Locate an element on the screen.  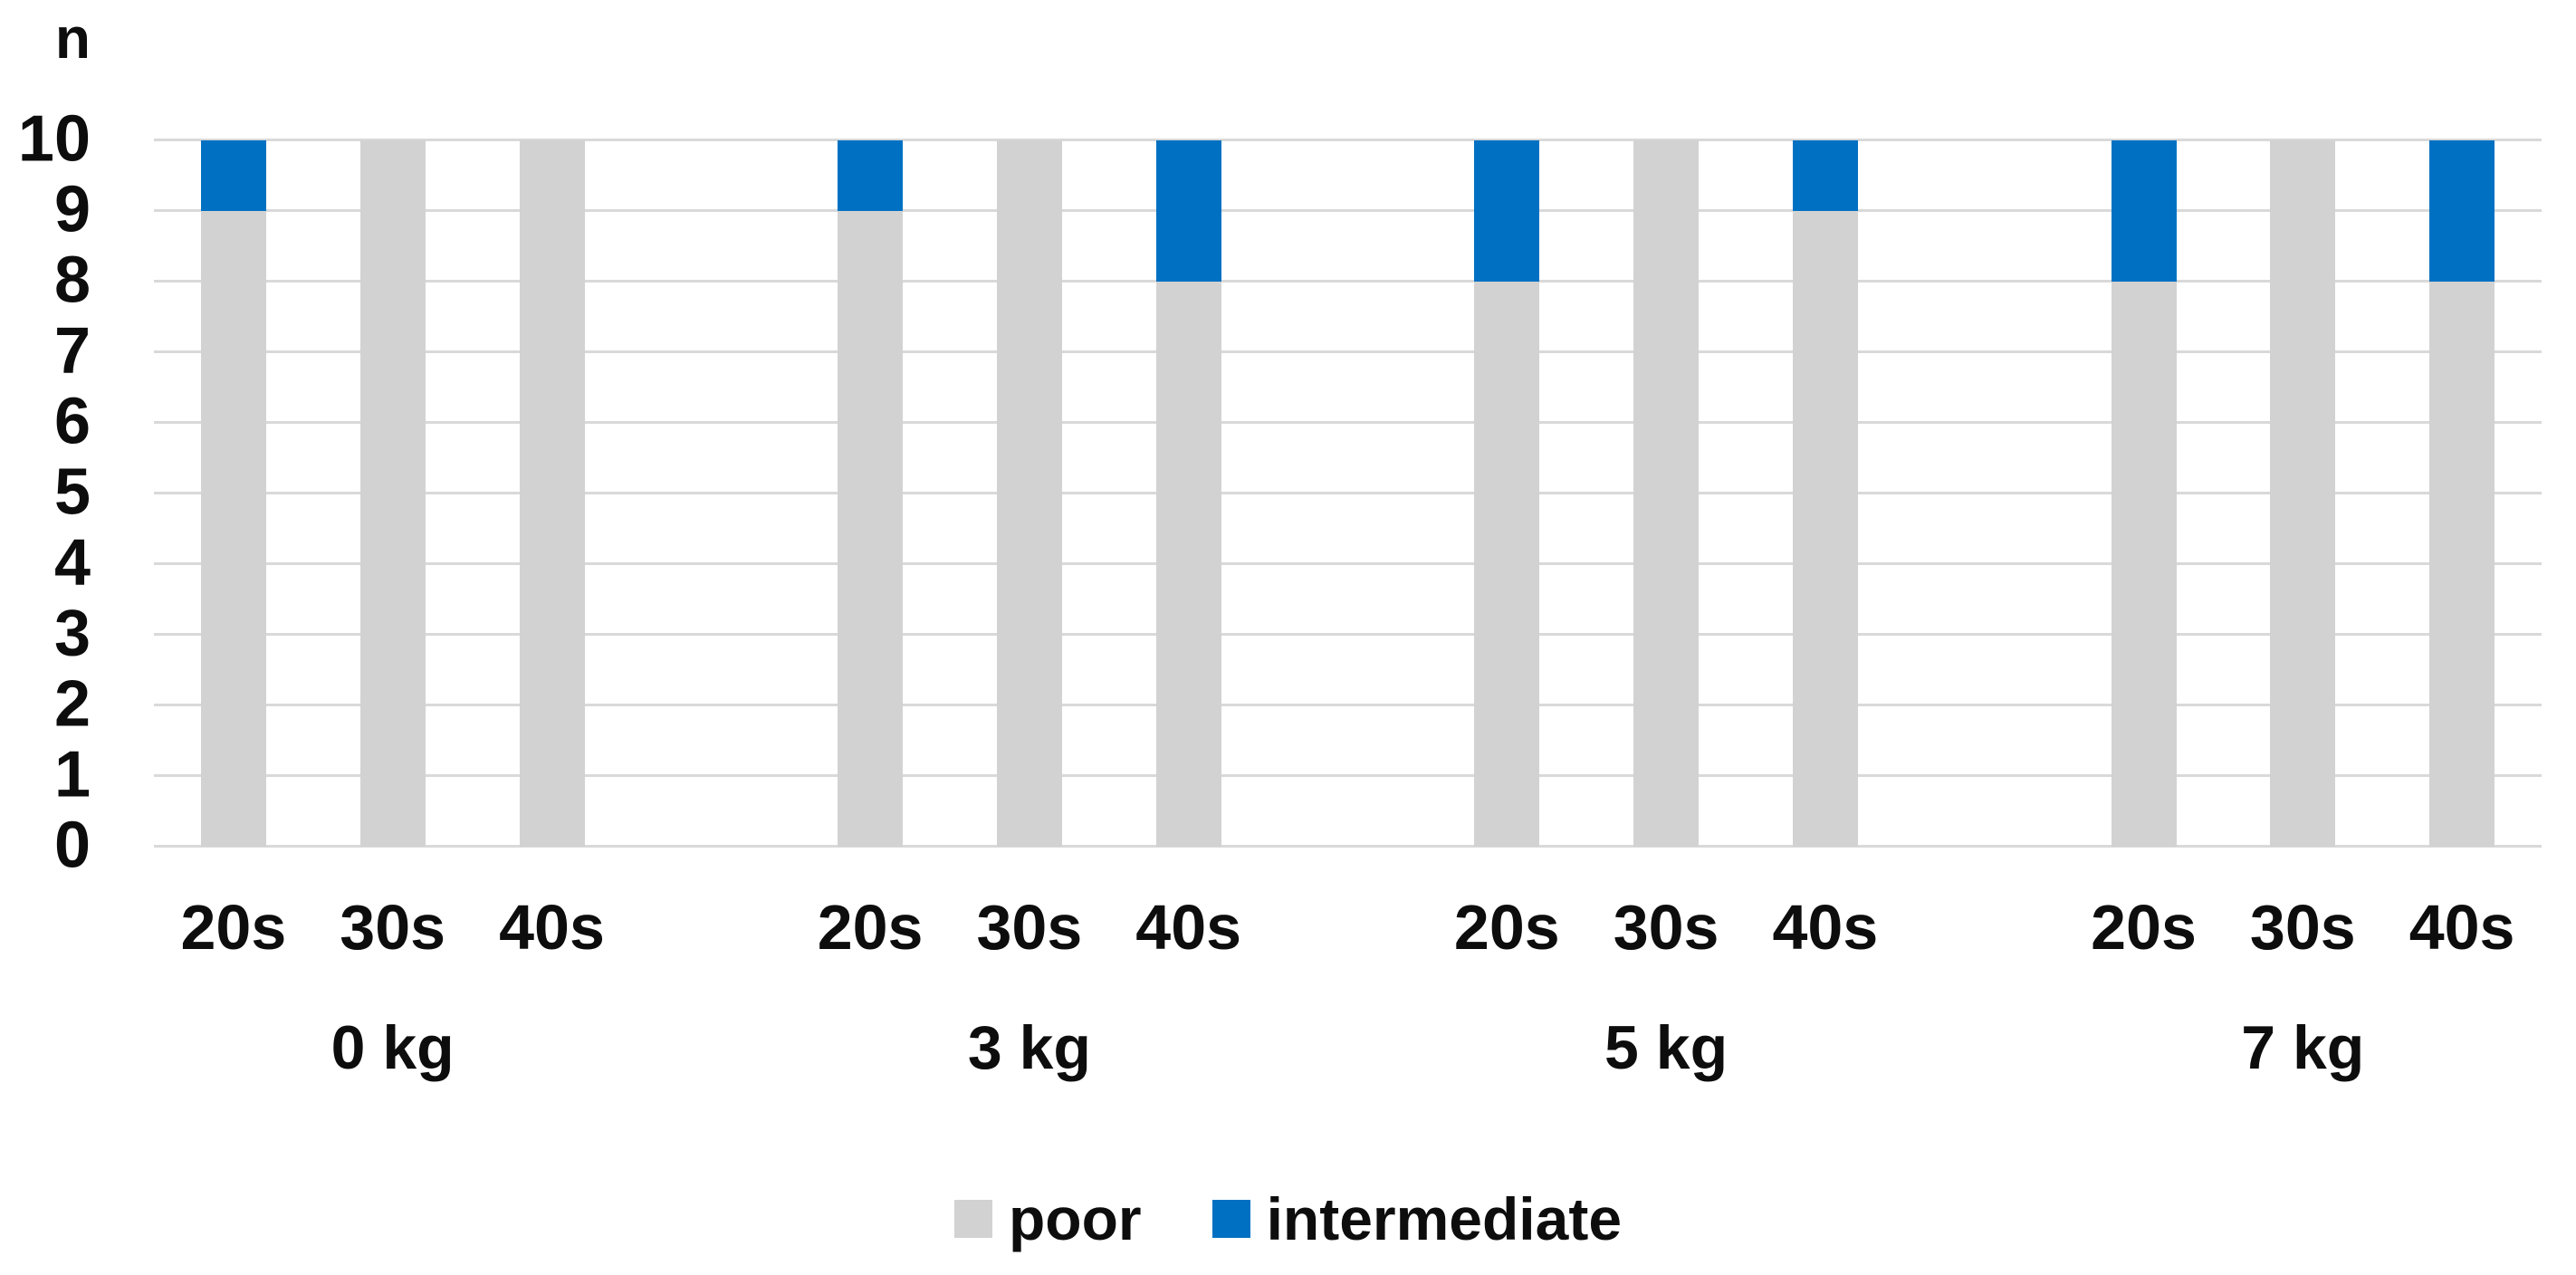
y-axis-tick-label: 0 is located at coordinates (72, 845).